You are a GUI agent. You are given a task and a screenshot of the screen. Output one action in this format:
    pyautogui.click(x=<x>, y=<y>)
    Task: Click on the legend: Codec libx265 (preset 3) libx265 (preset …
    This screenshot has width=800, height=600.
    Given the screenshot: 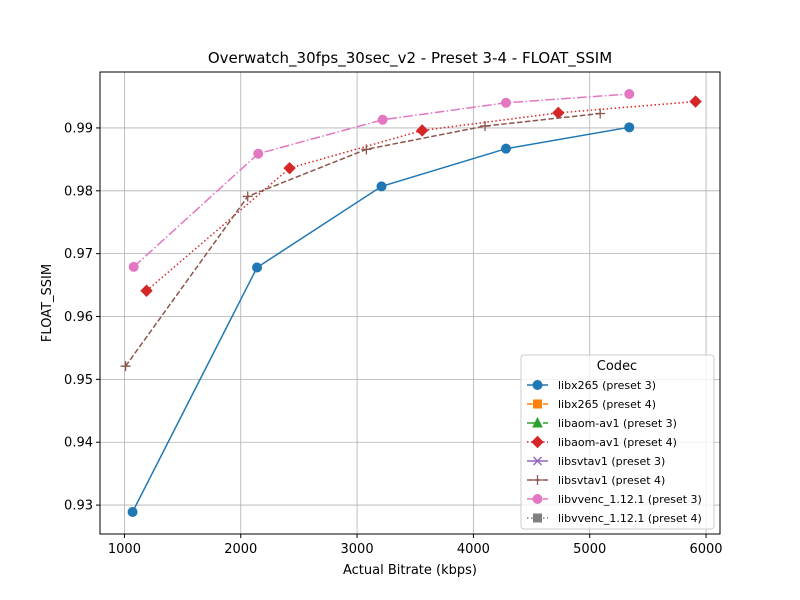 What is the action you would take?
    pyautogui.click(x=617, y=442)
    